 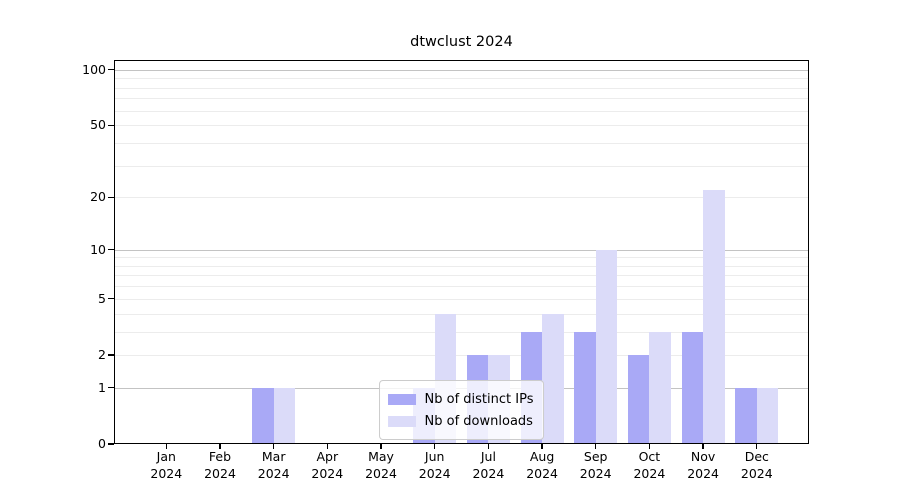 What do you see at coordinates (479, 399) in the screenshot?
I see `legend-label-distinct-ips: Nb of distinct IPs` at bounding box center [479, 399].